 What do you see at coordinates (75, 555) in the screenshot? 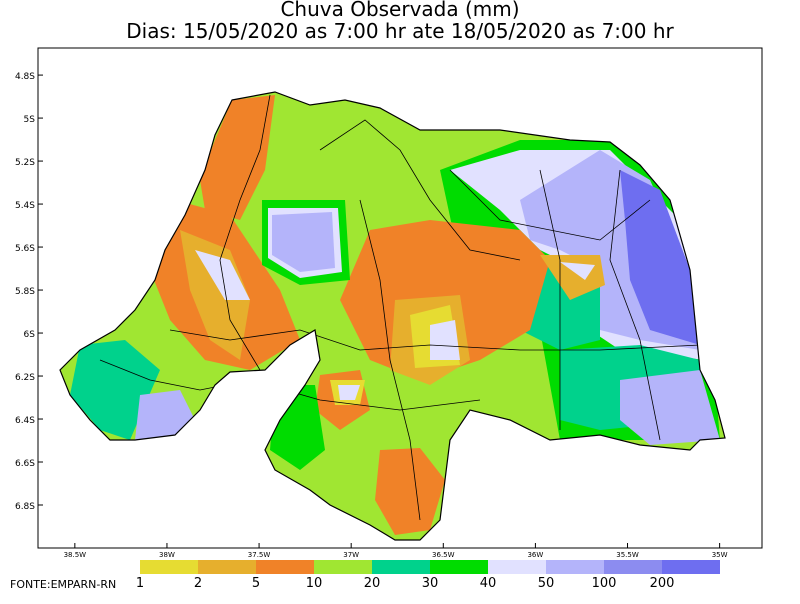
I see `x-tick-label: 38.5W` at bounding box center [75, 555].